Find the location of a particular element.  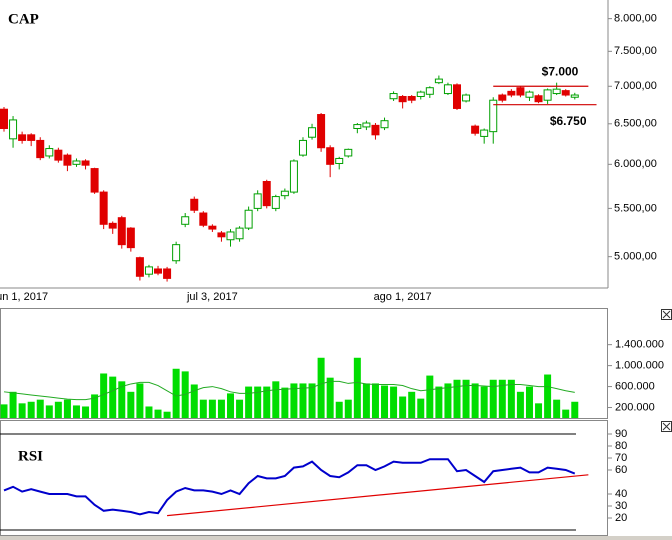

y-tick-label: 200.000 is located at coordinates (635, 407).